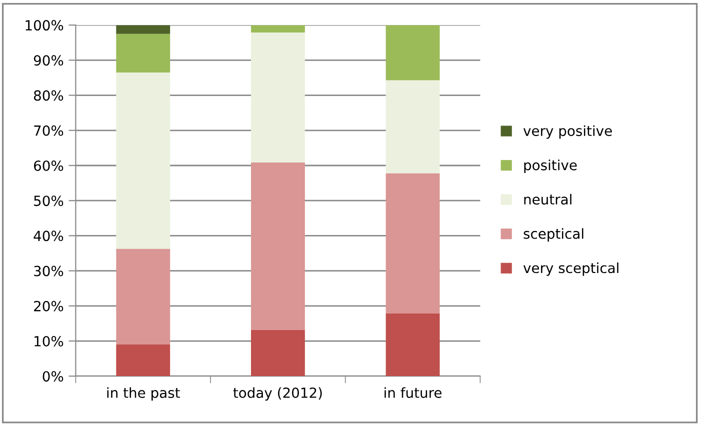  Describe the element at coordinates (550, 167) in the screenshot. I see `legend-label: positive` at that location.